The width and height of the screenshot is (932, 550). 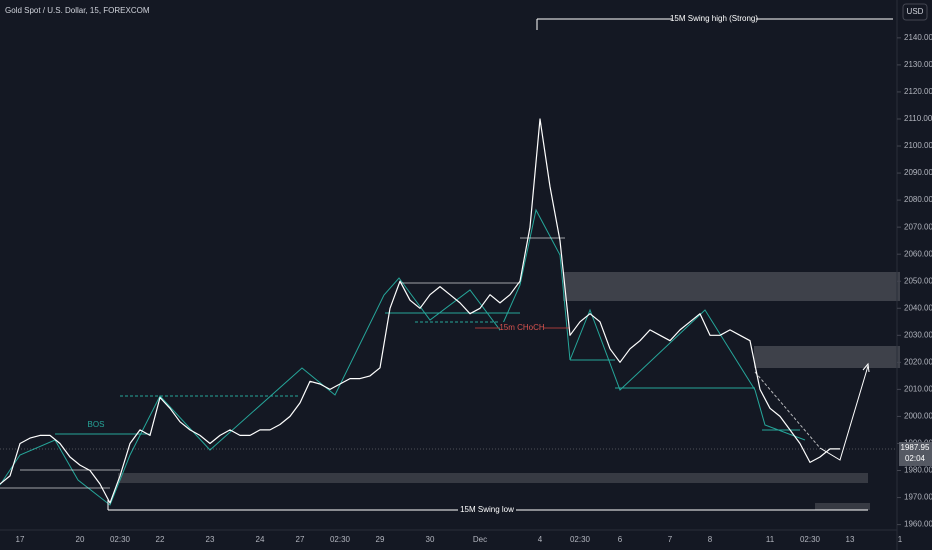 I want to click on x-tick-label: 1, so click(x=900, y=539).